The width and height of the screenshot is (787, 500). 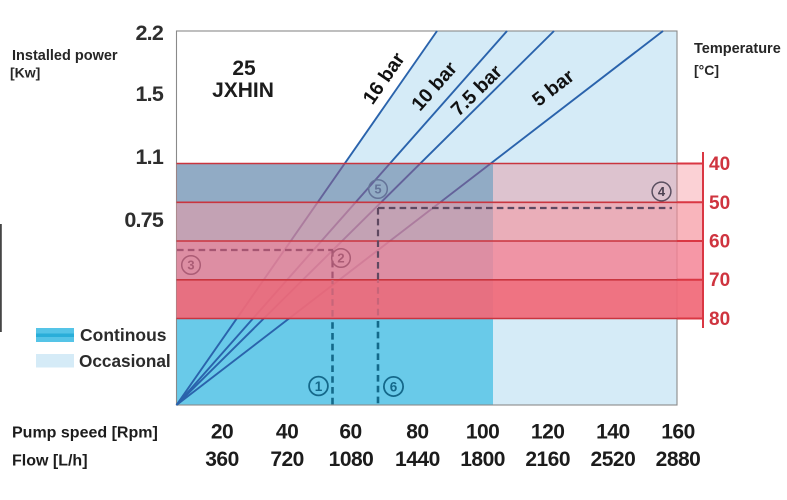 I want to click on svg-text: 2880, so click(x=678, y=459).